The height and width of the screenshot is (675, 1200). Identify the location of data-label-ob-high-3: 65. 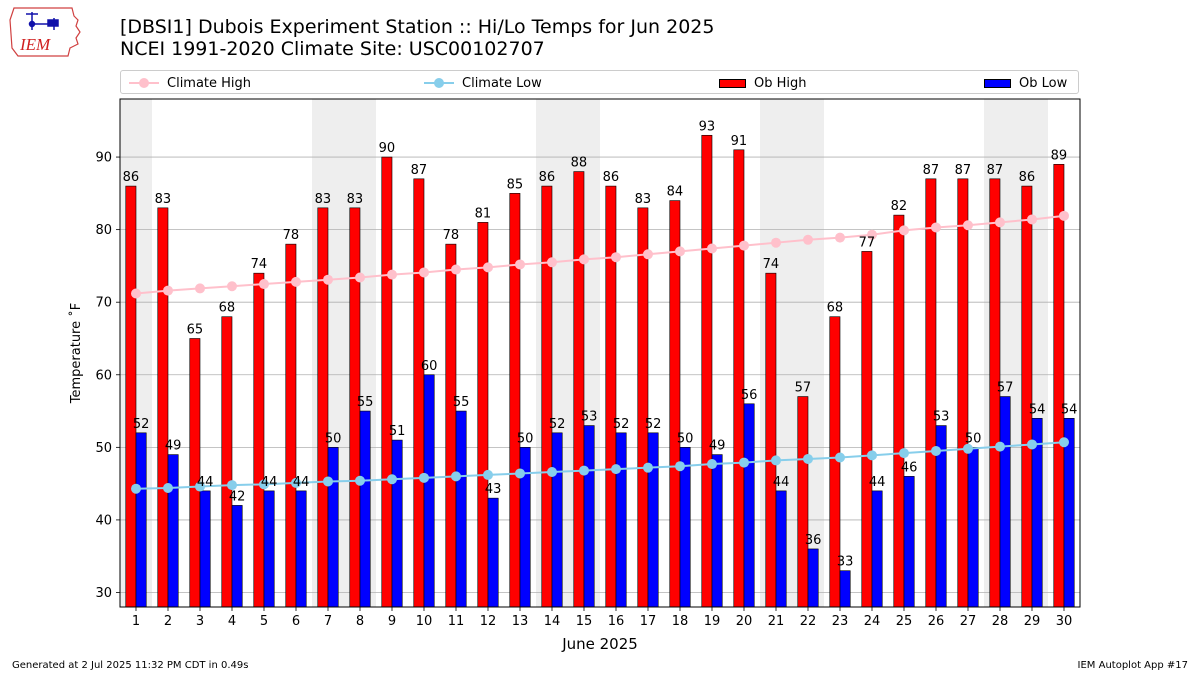
(195, 329).